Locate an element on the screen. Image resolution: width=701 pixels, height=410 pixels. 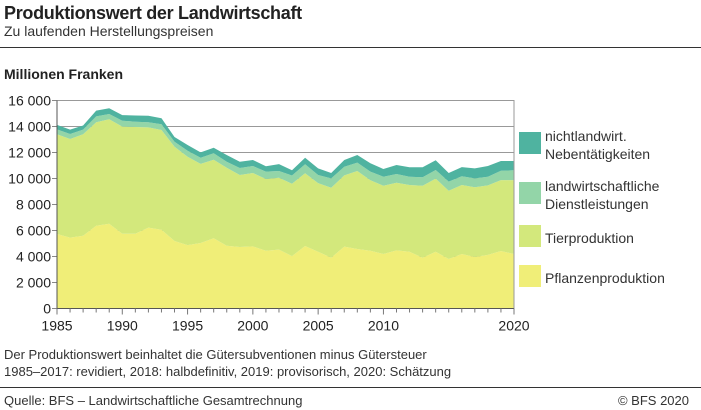
area-nichtlandwirt-nebentätigkeiten is located at coordinates (285, 145).